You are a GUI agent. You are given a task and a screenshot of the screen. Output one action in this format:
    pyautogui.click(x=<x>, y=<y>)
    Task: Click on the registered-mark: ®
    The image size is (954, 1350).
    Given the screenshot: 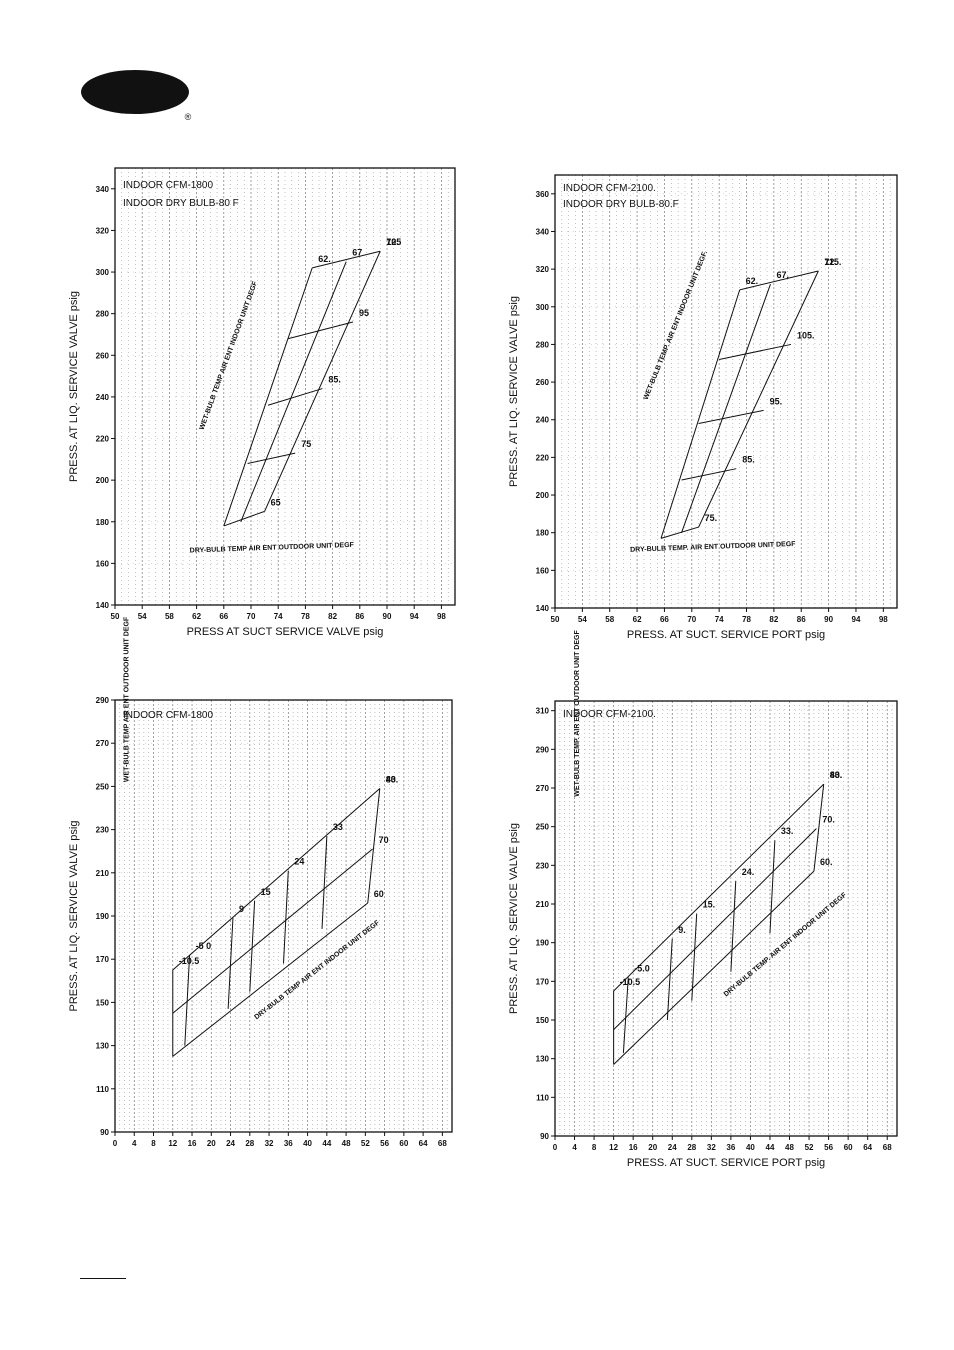 What is the action you would take?
    pyautogui.click(x=188, y=117)
    